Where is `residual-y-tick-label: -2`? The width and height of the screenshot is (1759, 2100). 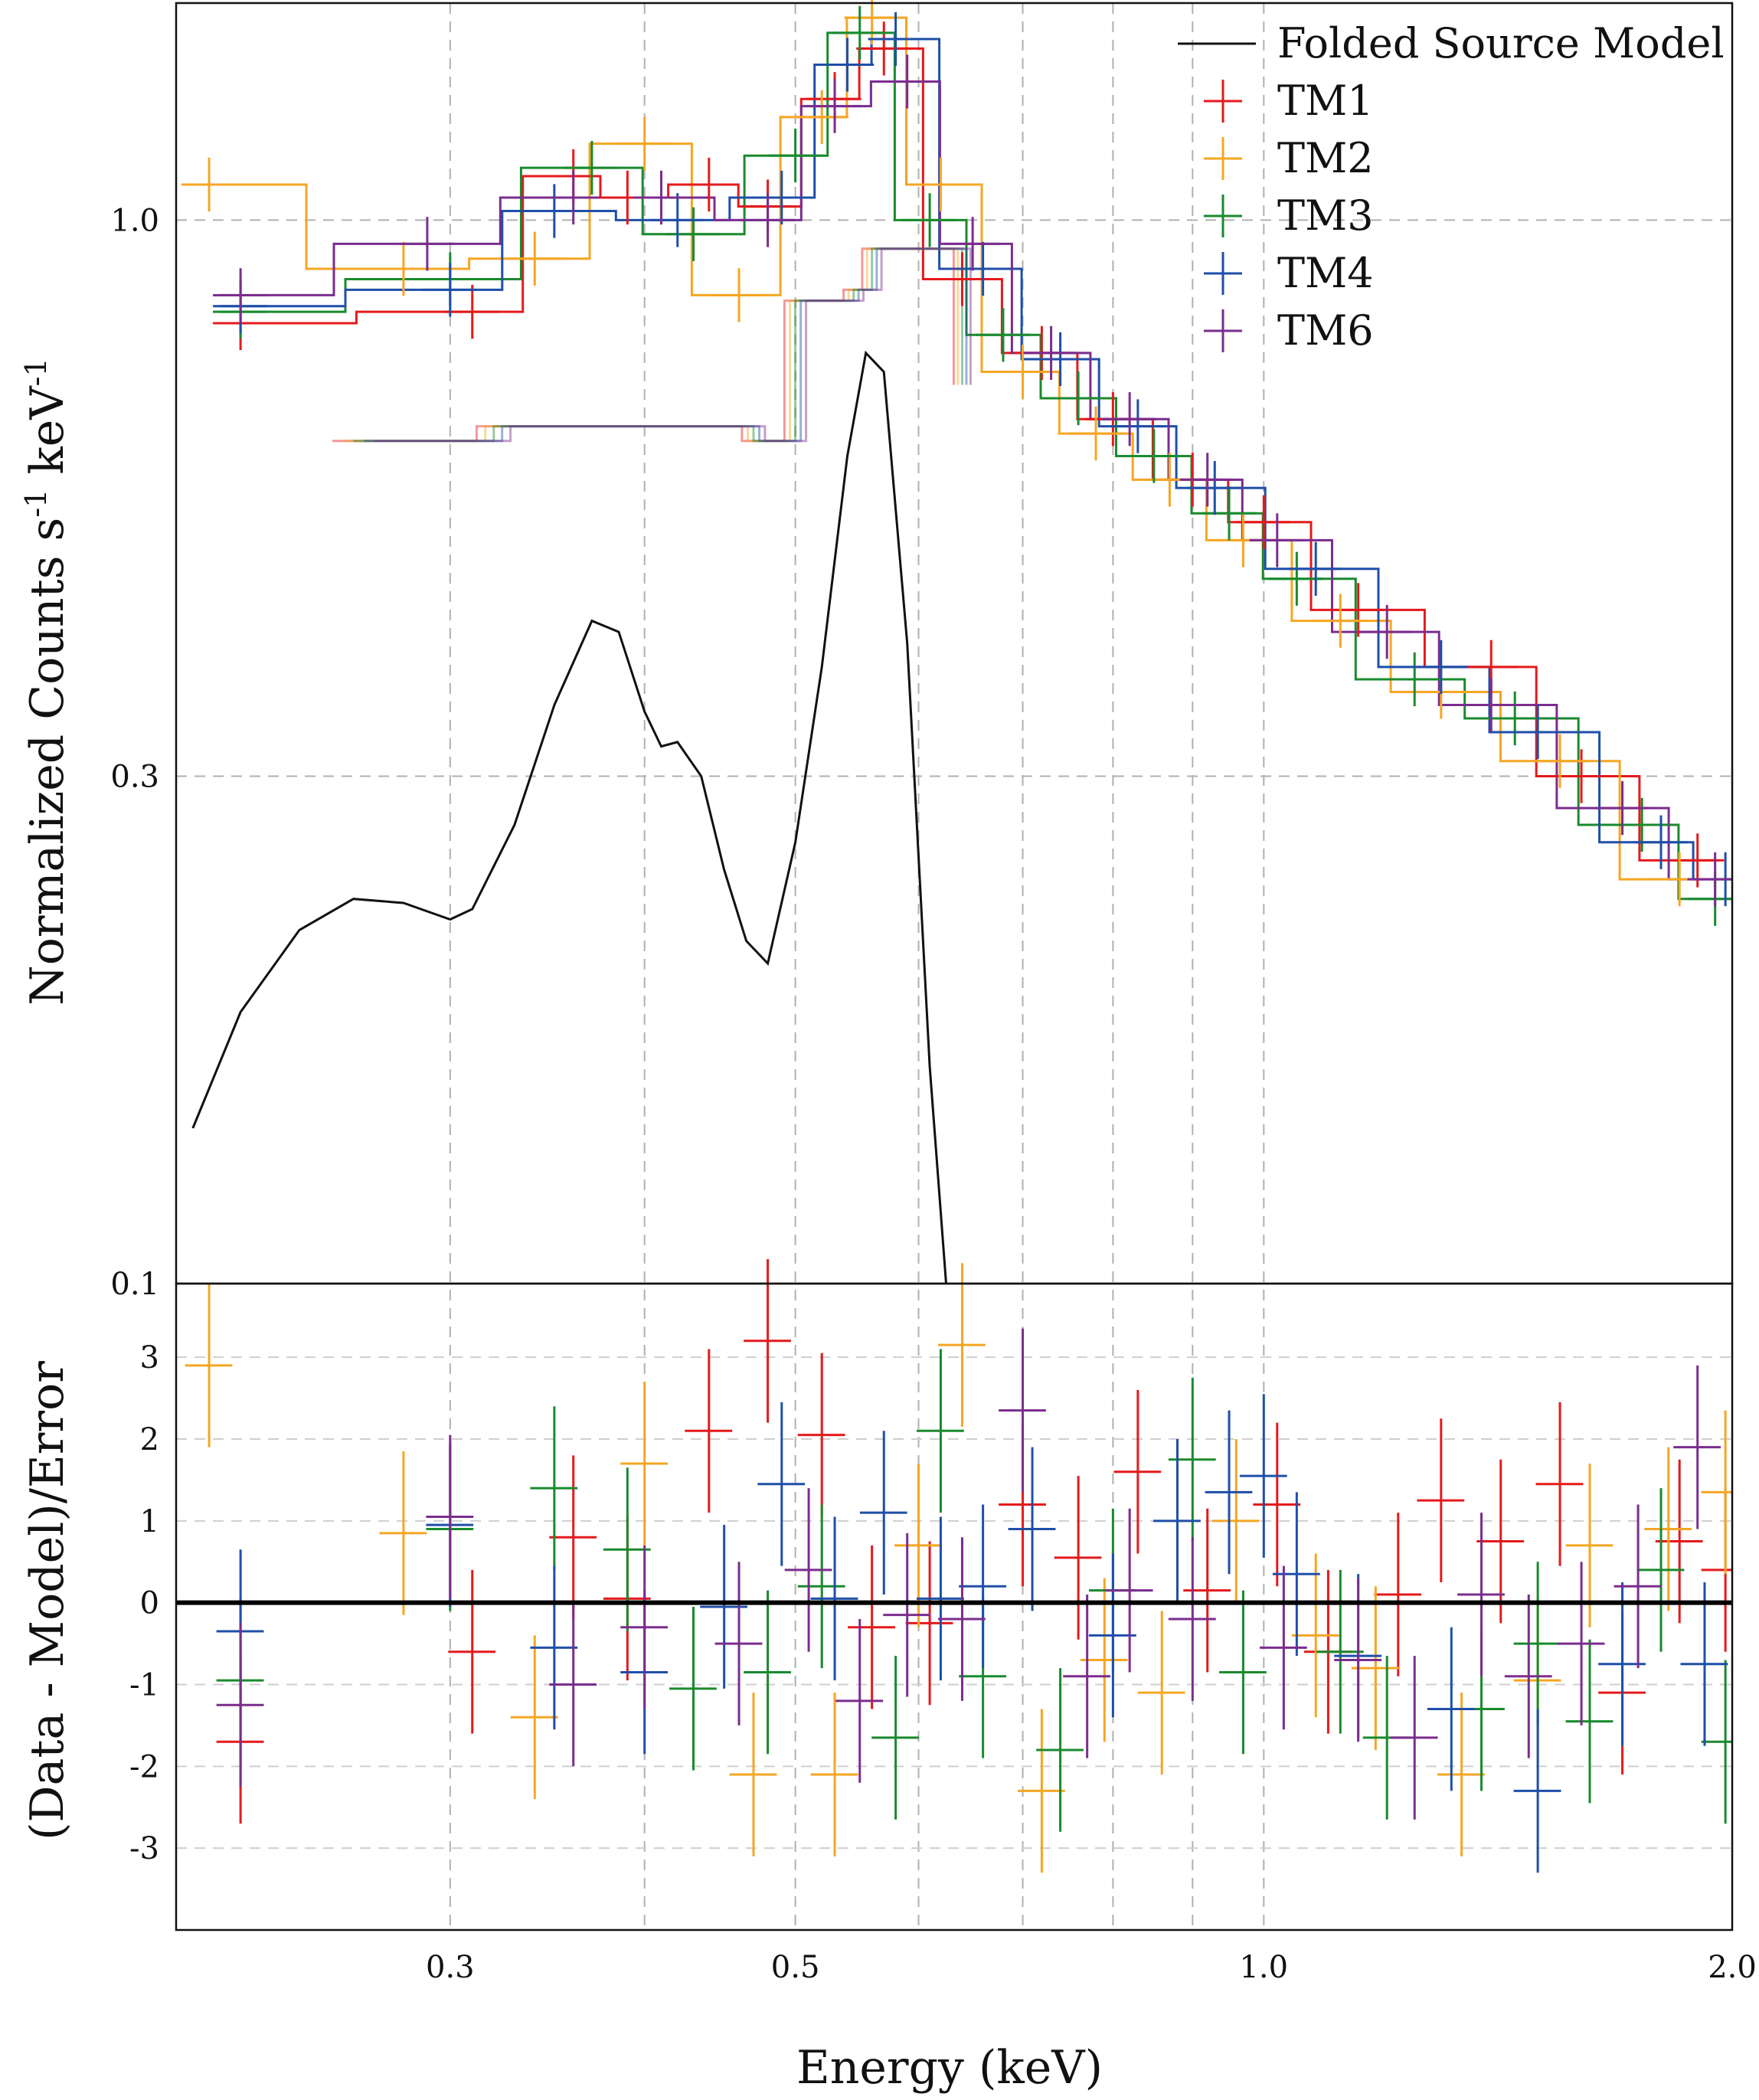 residual-y-tick-label: -2 is located at coordinates (144, 1766).